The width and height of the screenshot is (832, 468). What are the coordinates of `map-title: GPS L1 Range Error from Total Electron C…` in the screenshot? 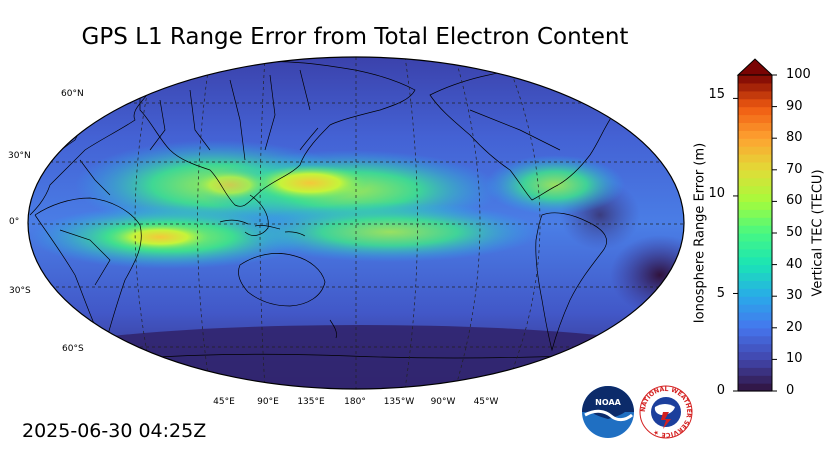 It's located at (355, 37).